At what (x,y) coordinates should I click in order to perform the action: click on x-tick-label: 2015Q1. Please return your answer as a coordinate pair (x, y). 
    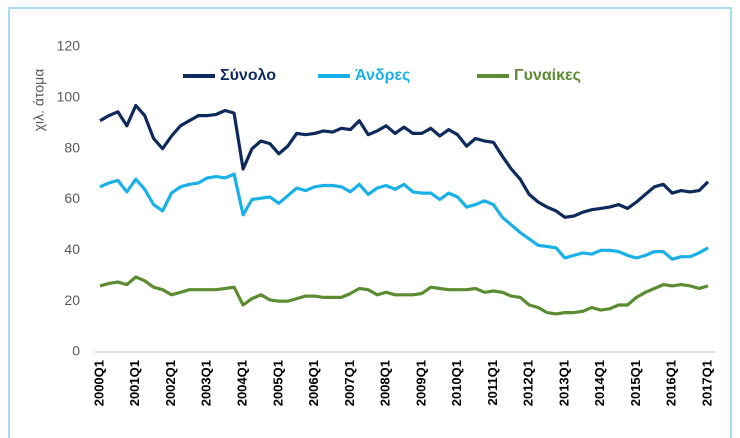
    Looking at the image, I should click on (635, 383).